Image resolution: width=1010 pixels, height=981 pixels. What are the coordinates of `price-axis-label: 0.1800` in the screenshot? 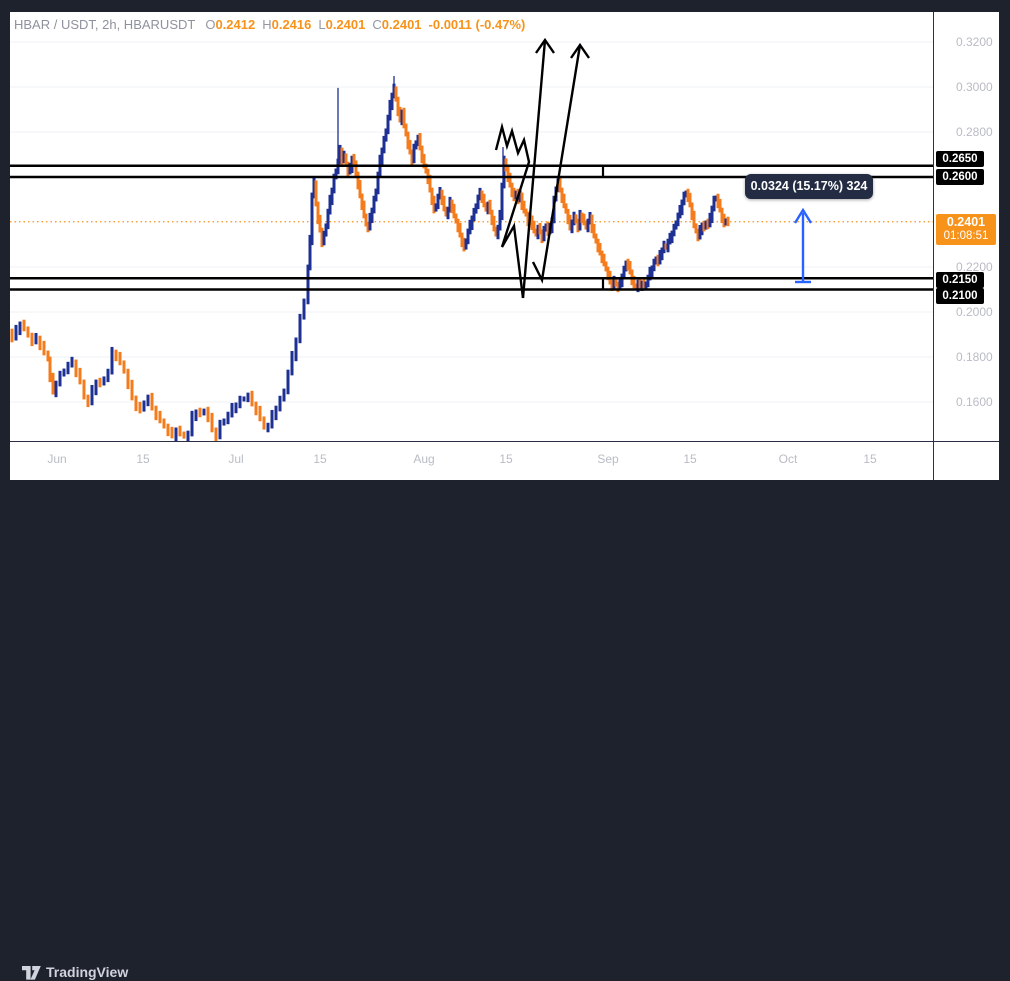 It's located at (974, 357).